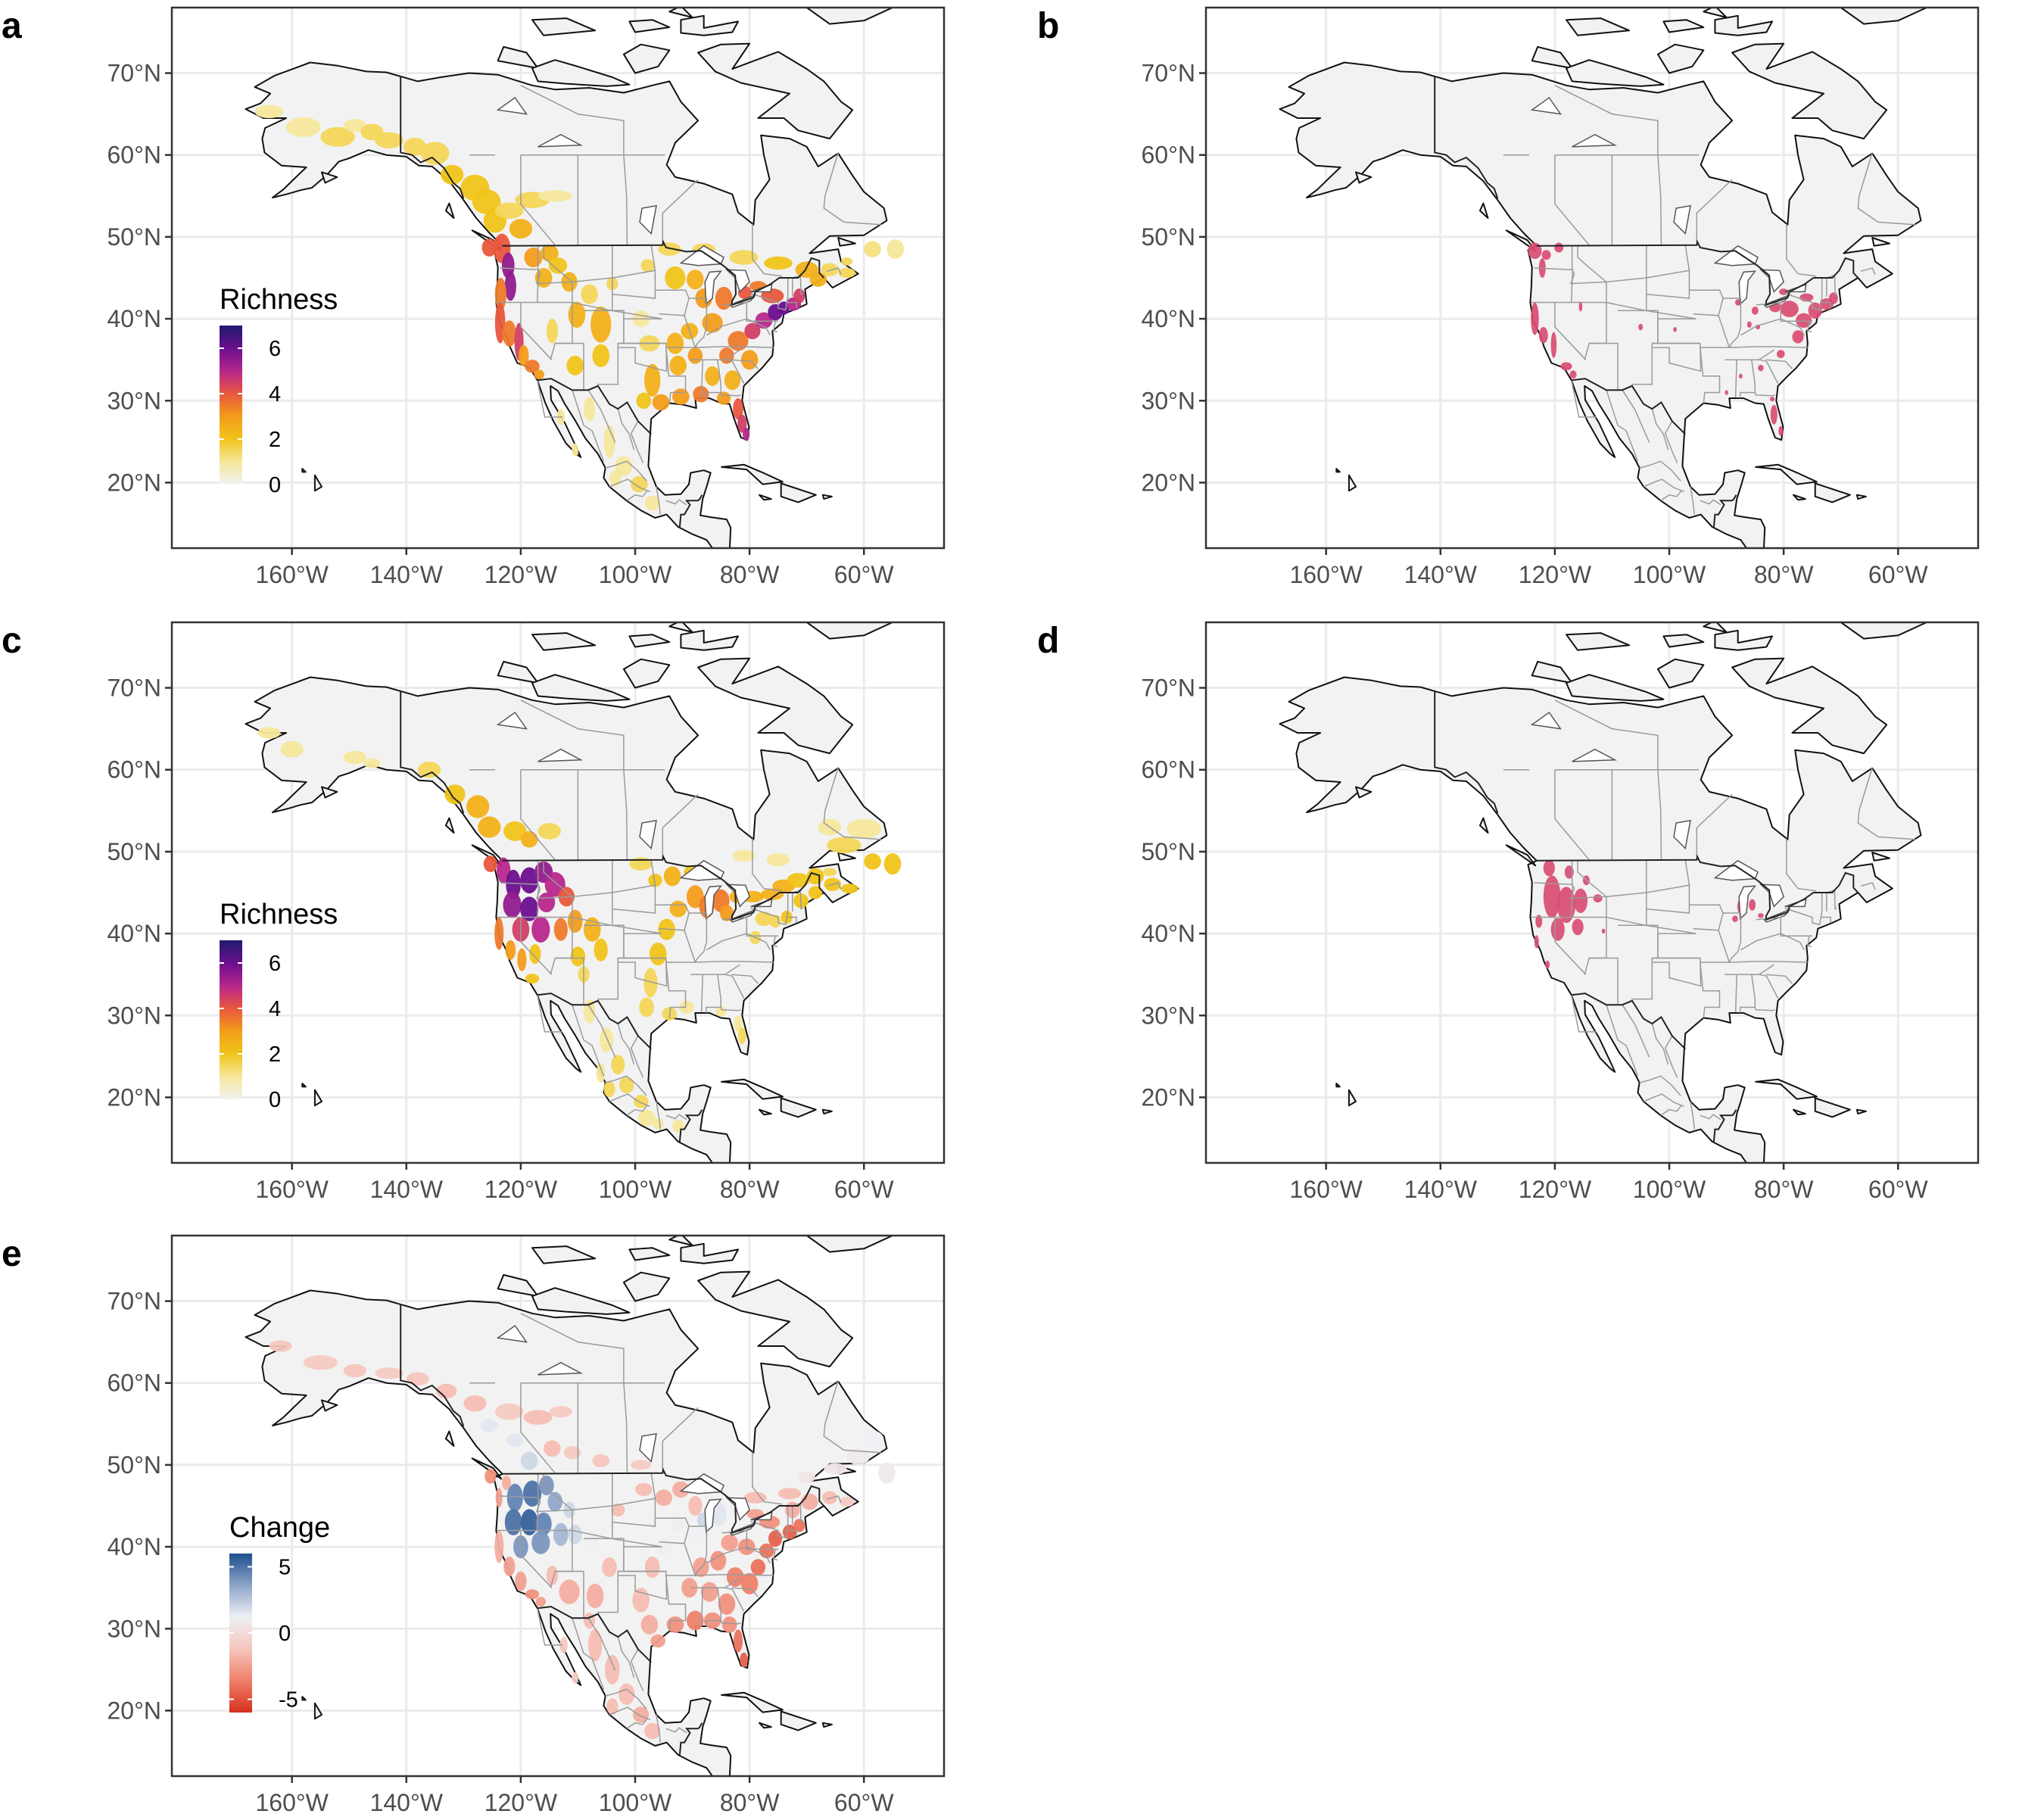 Image resolution: width=2044 pixels, height=1817 pixels. What do you see at coordinates (134, 1711) in the screenshot?
I see `lat-label-5: 20°N` at bounding box center [134, 1711].